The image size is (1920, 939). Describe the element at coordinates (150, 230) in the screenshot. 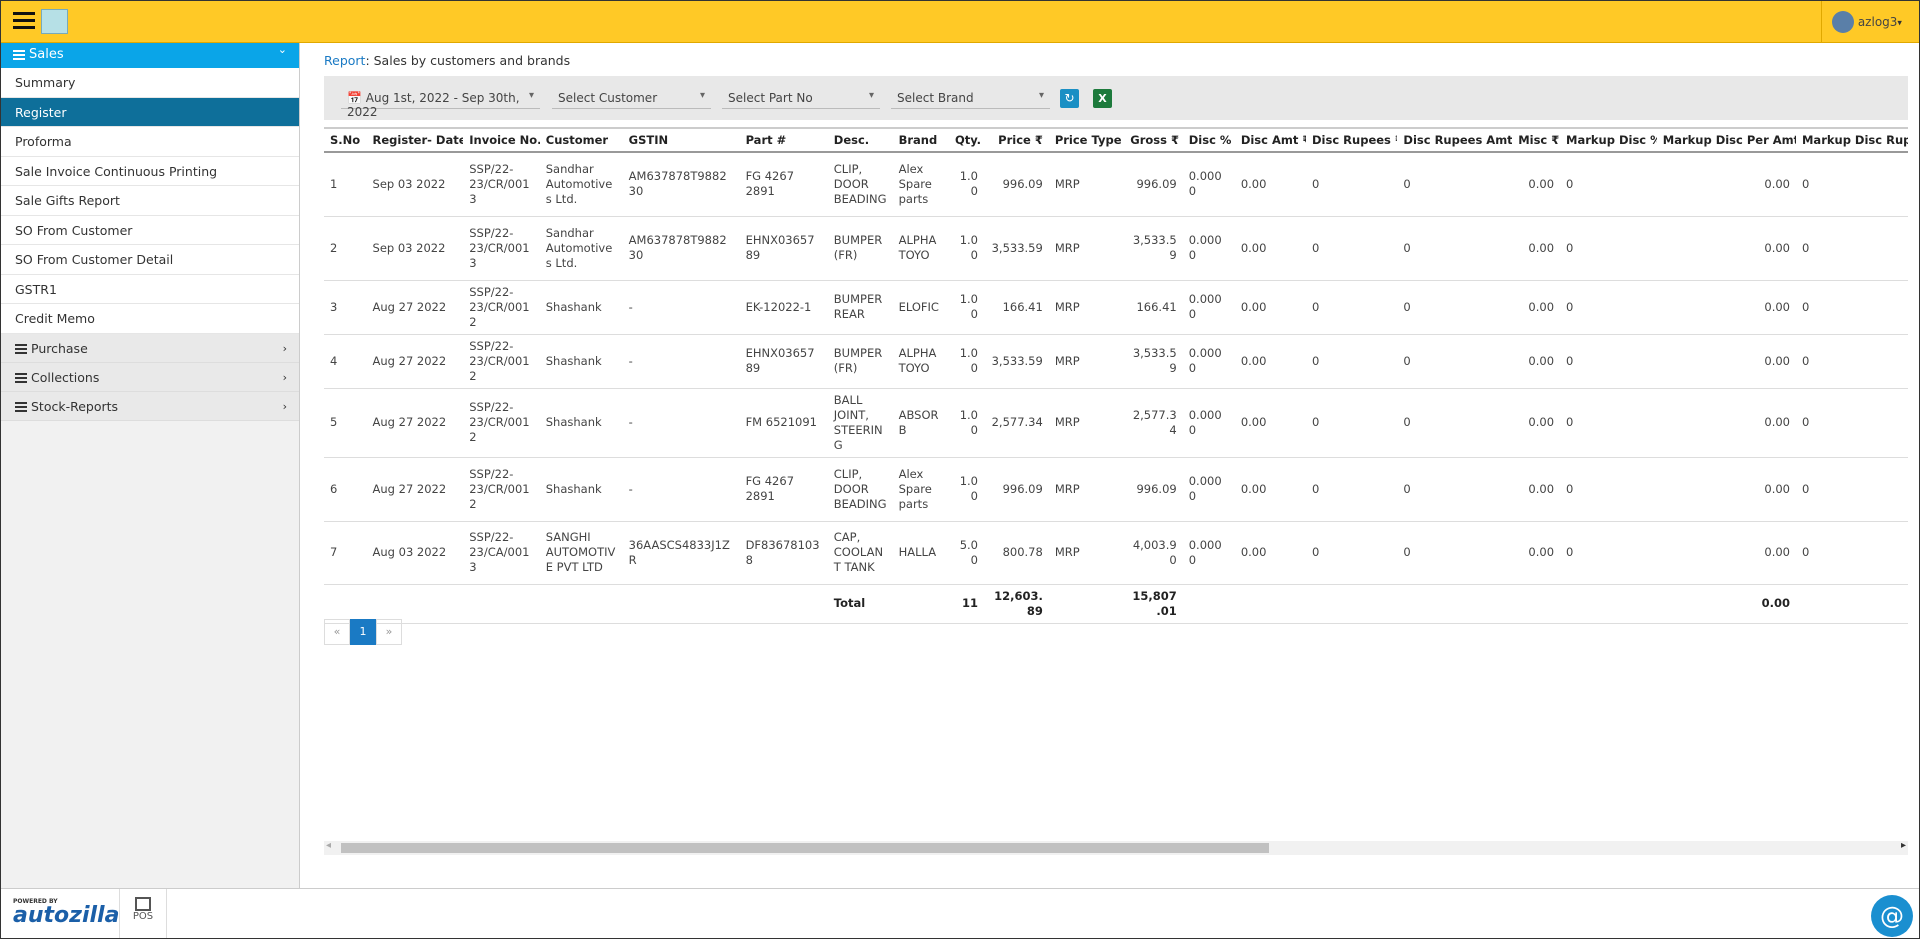

I see `menu-item: SO From Customer` at that location.